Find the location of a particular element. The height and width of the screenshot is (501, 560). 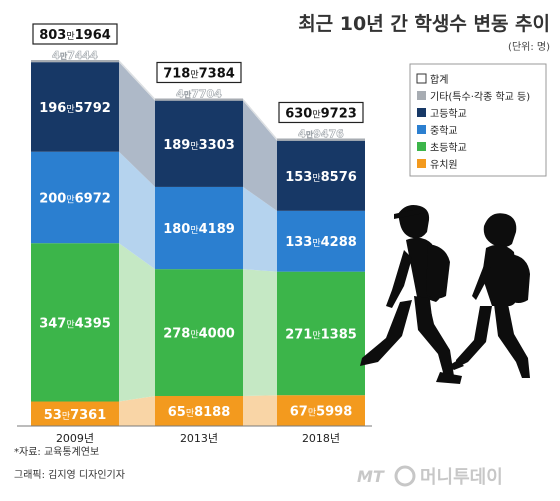

total-labels: 803만1964 718만7384 630만9723 is located at coordinates (198, 73).